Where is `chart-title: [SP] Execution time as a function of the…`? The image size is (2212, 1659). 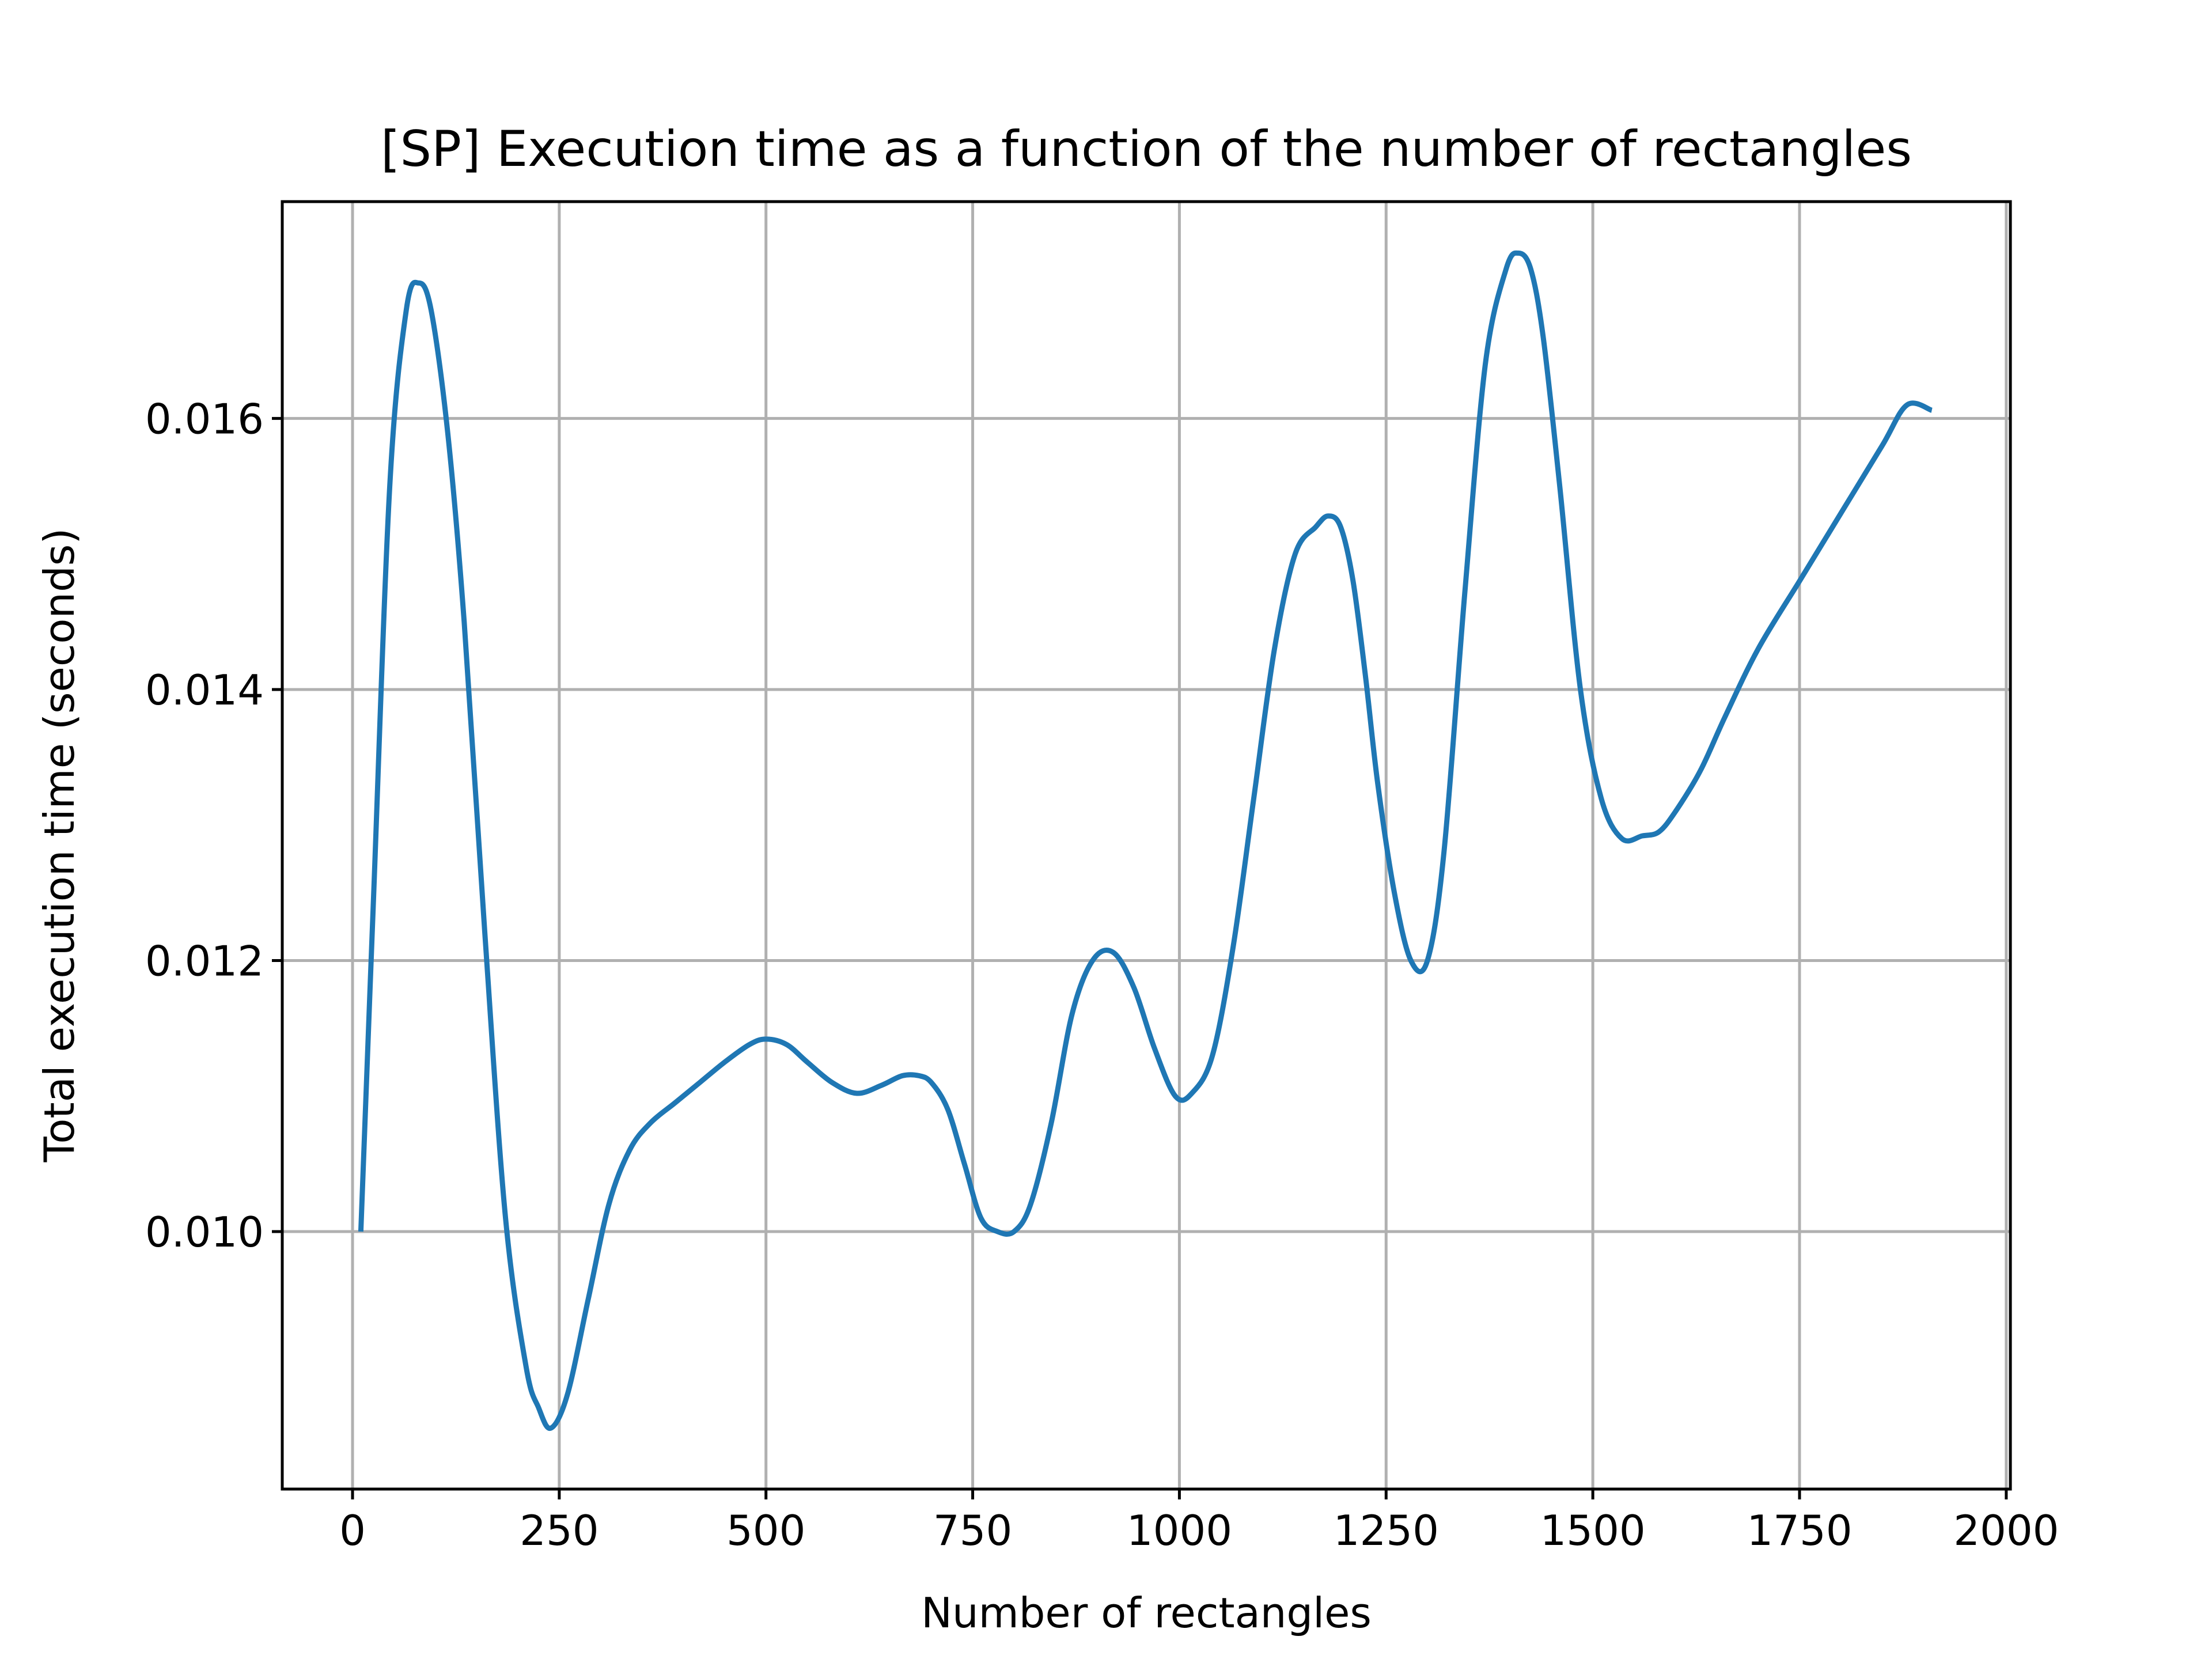 chart-title: [SP] Execution time as a function of the… is located at coordinates (1146, 149).